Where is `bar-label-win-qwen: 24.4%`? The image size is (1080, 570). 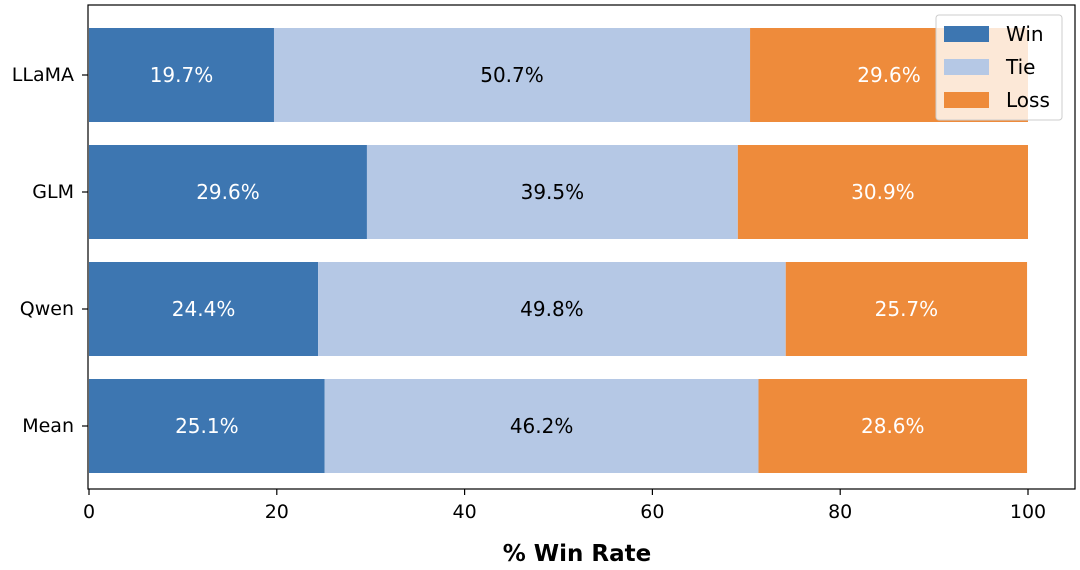 bar-label-win-qwen: 24.4% is located at coordinates (204, 309).